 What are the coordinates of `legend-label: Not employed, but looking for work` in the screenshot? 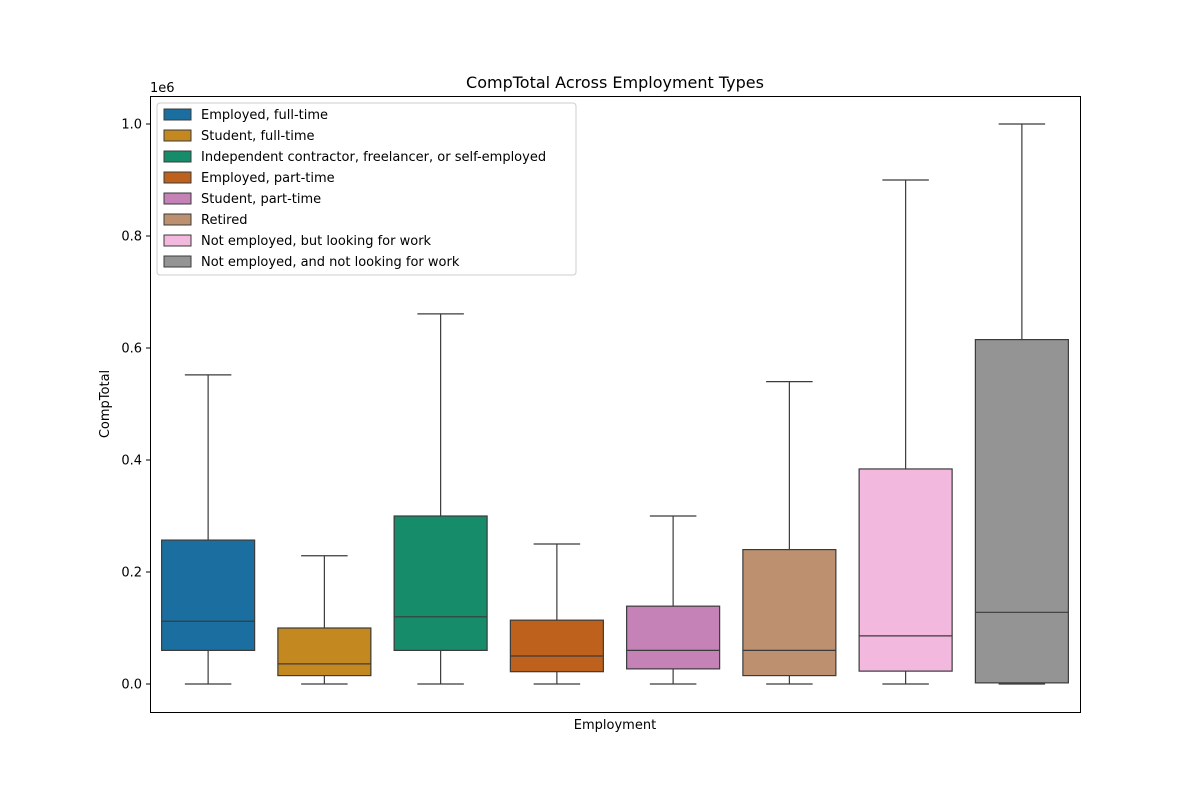 It's located at (316, 241).